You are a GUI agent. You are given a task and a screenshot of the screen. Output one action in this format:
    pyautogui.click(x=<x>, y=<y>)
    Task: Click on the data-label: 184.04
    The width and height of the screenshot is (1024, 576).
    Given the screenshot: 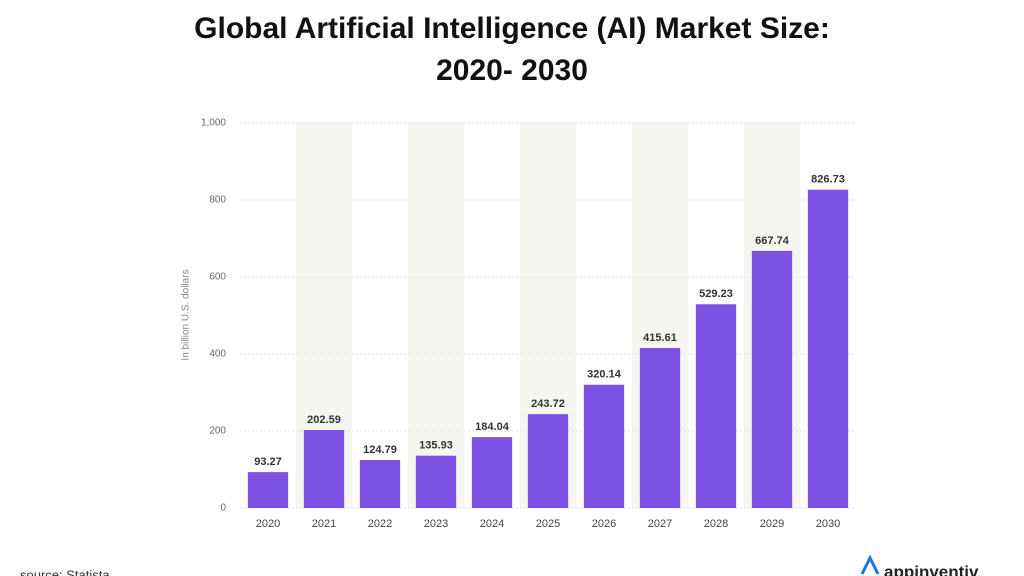 What is the action you would take?
    pyautogui.click(x=492, y=427)
    